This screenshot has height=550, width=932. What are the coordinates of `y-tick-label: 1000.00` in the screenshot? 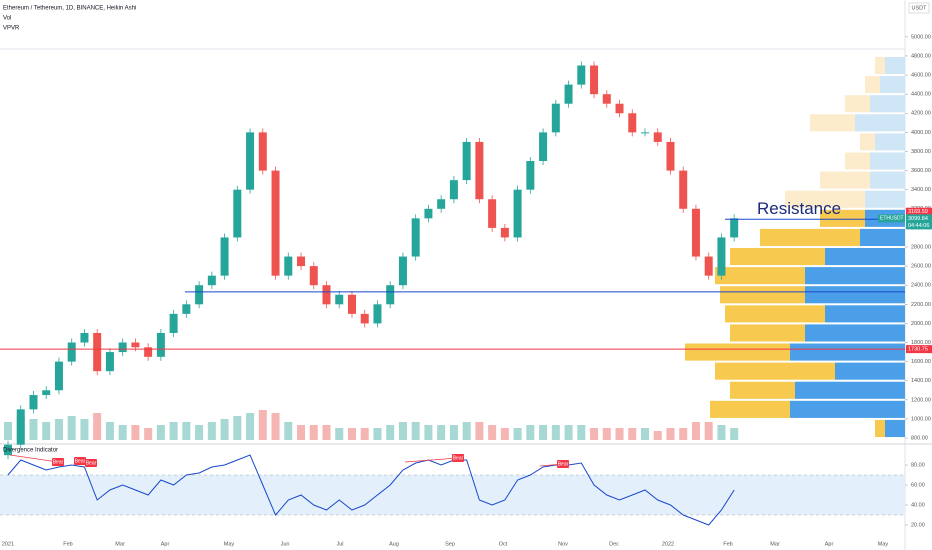 It's located at (921, 419).